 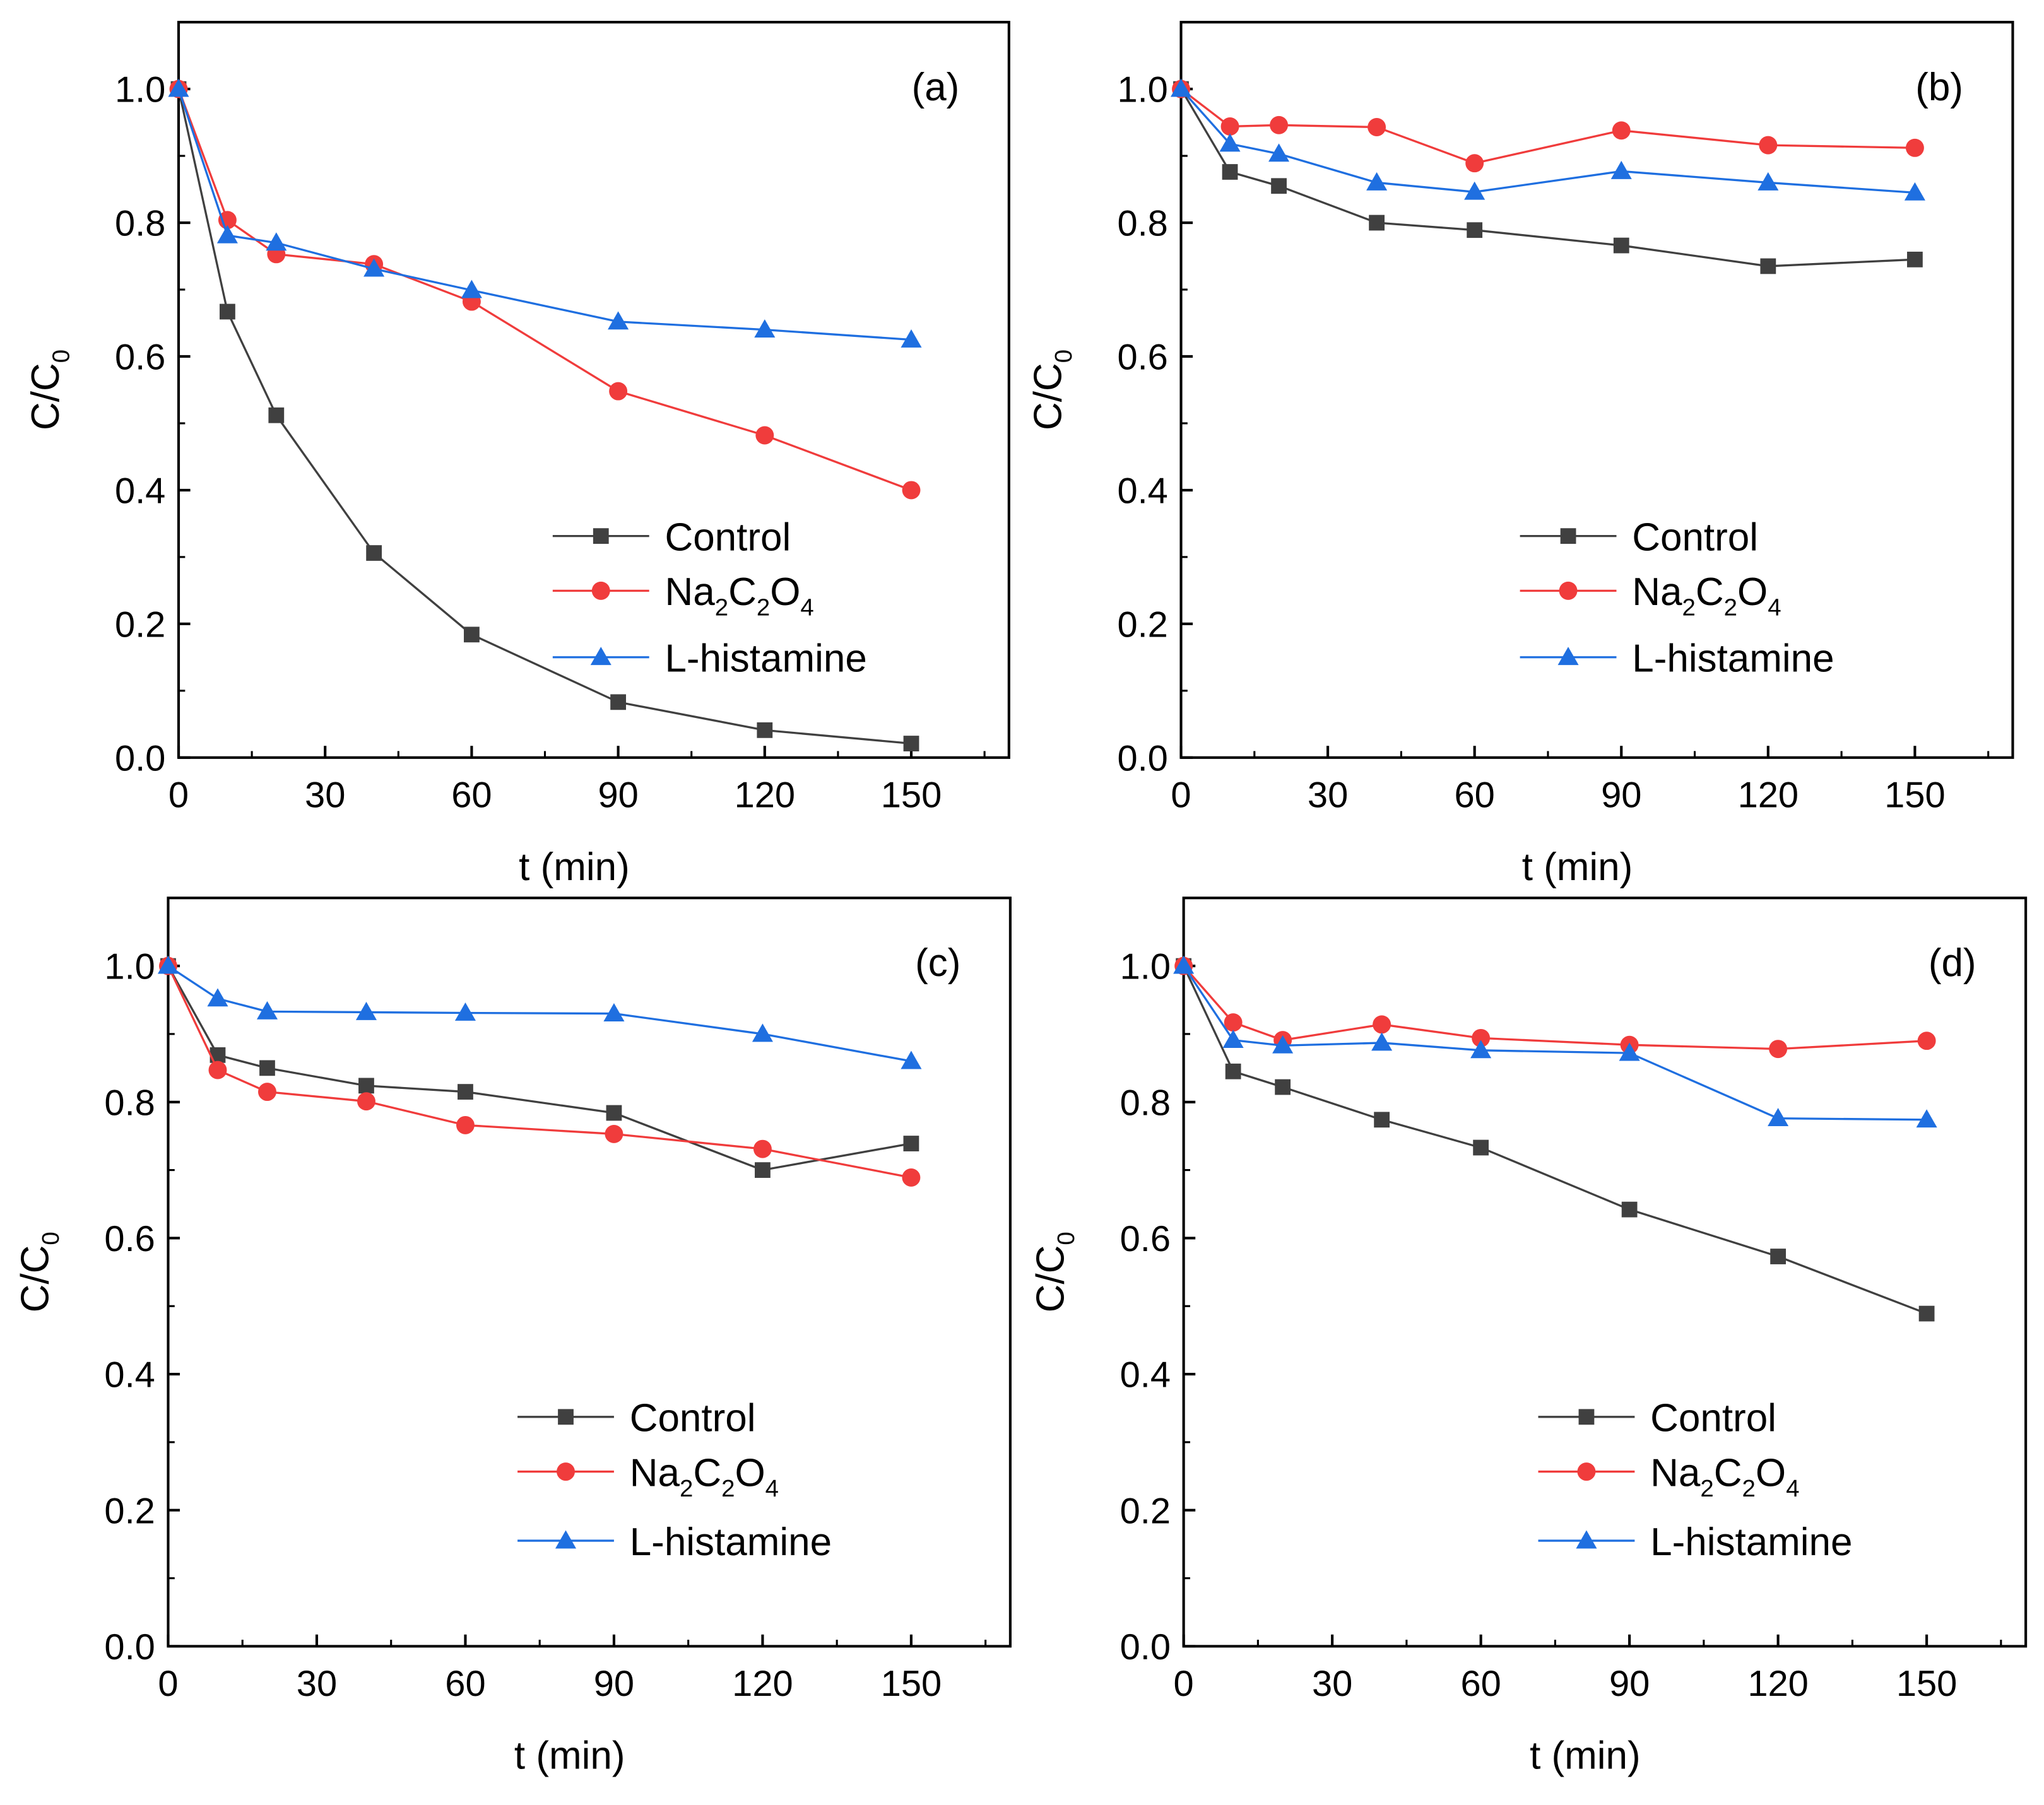 I want to click on series-l-histamine, so click(x=1555, y=1041).